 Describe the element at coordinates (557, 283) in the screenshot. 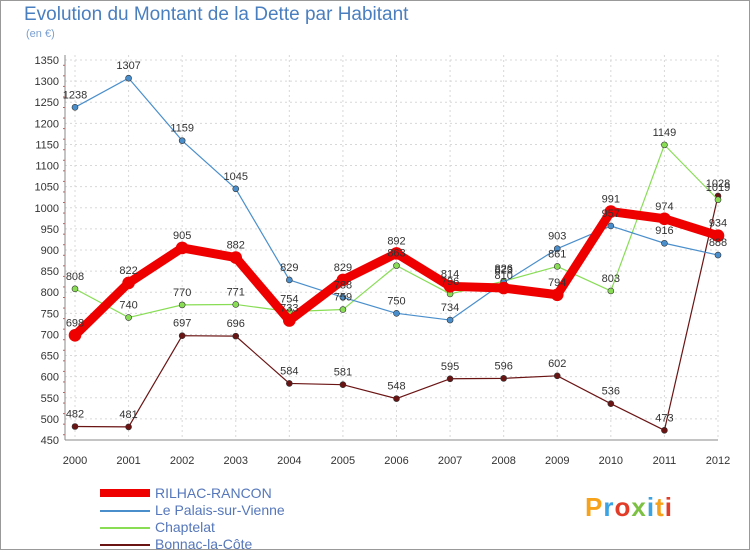

I see `data-label: 794` at that location.